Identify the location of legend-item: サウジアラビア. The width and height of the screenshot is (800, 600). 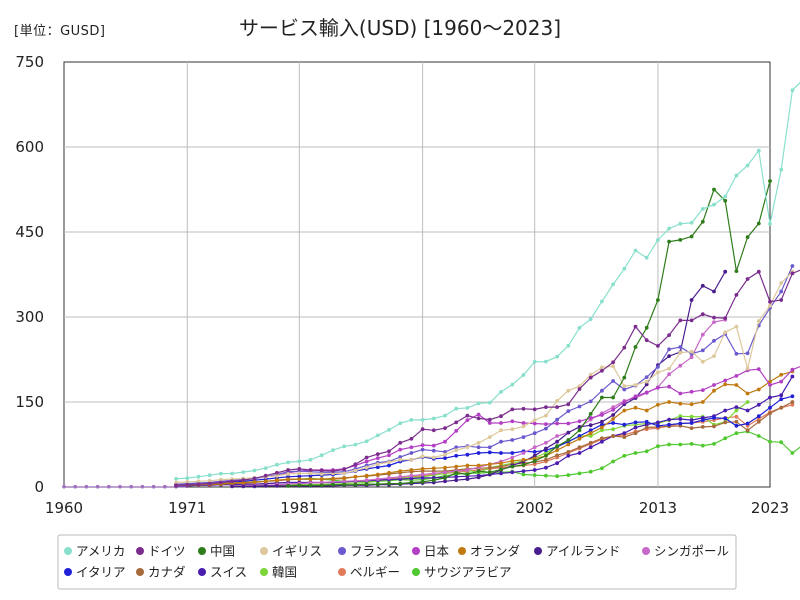
(462, 572).